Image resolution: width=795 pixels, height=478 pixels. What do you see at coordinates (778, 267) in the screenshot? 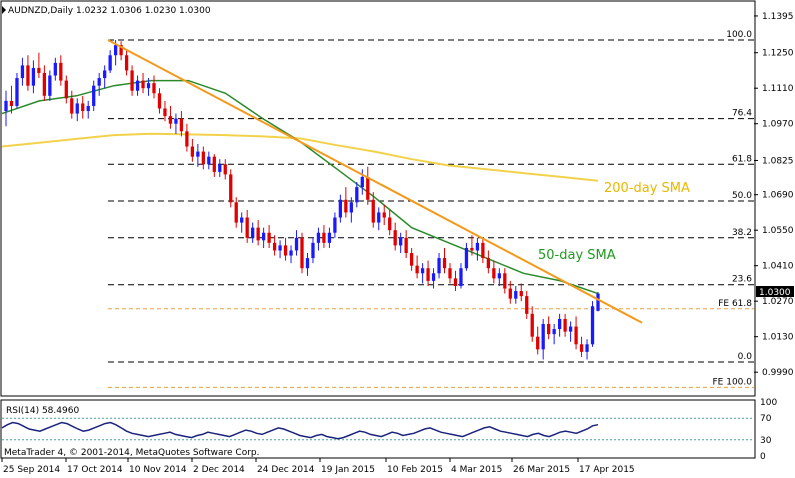
I see `price-tick-label: 1.0410` at bounding box center [778, 267].